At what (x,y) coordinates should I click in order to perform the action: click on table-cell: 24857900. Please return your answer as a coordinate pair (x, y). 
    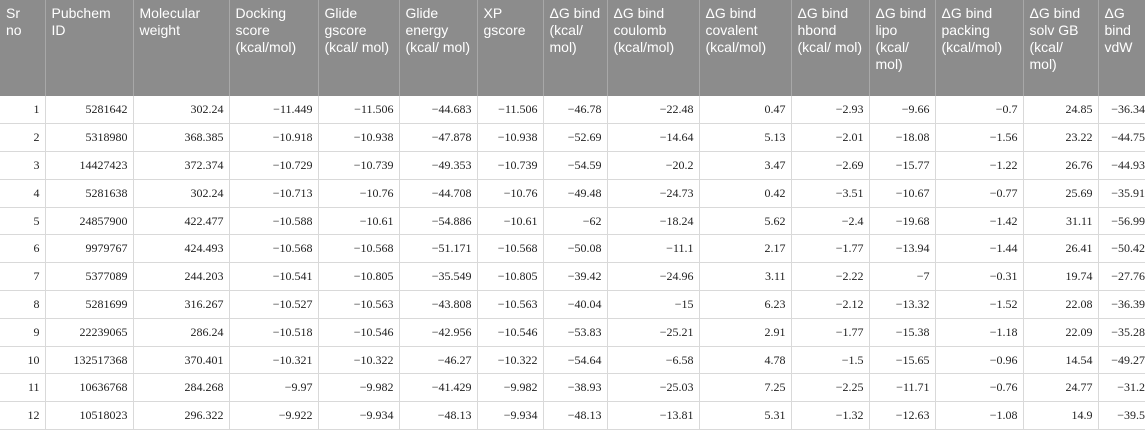
    Looking at the image, I should click on (89, 221).